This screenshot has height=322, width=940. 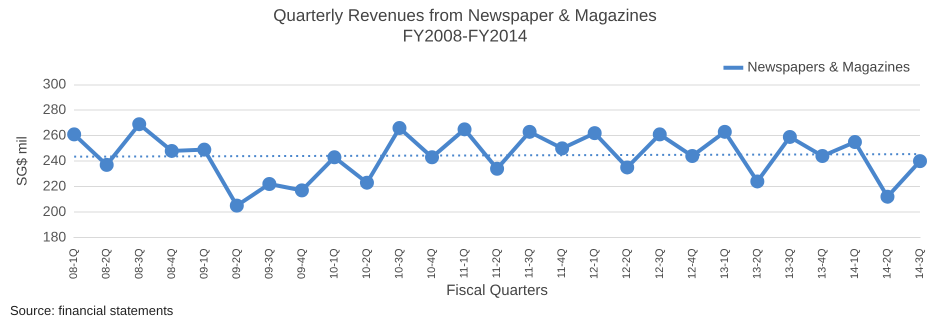 I want to click on x-tick-label: 14-1Q, so click(x=854, y=264).